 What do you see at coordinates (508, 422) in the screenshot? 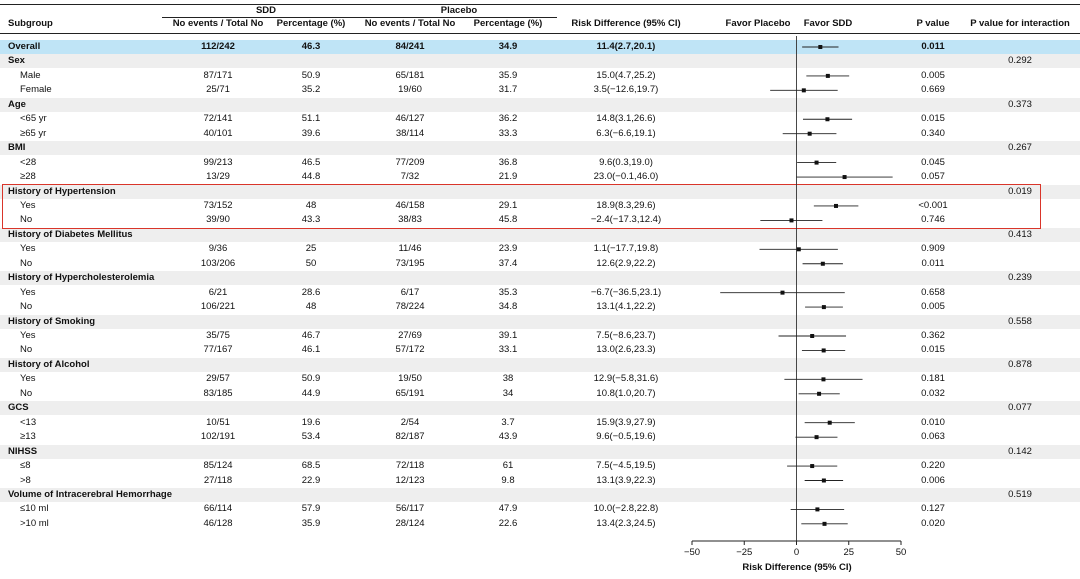
I see `placebo-pct-cell: 3.7` at bounding box center [508, 422].